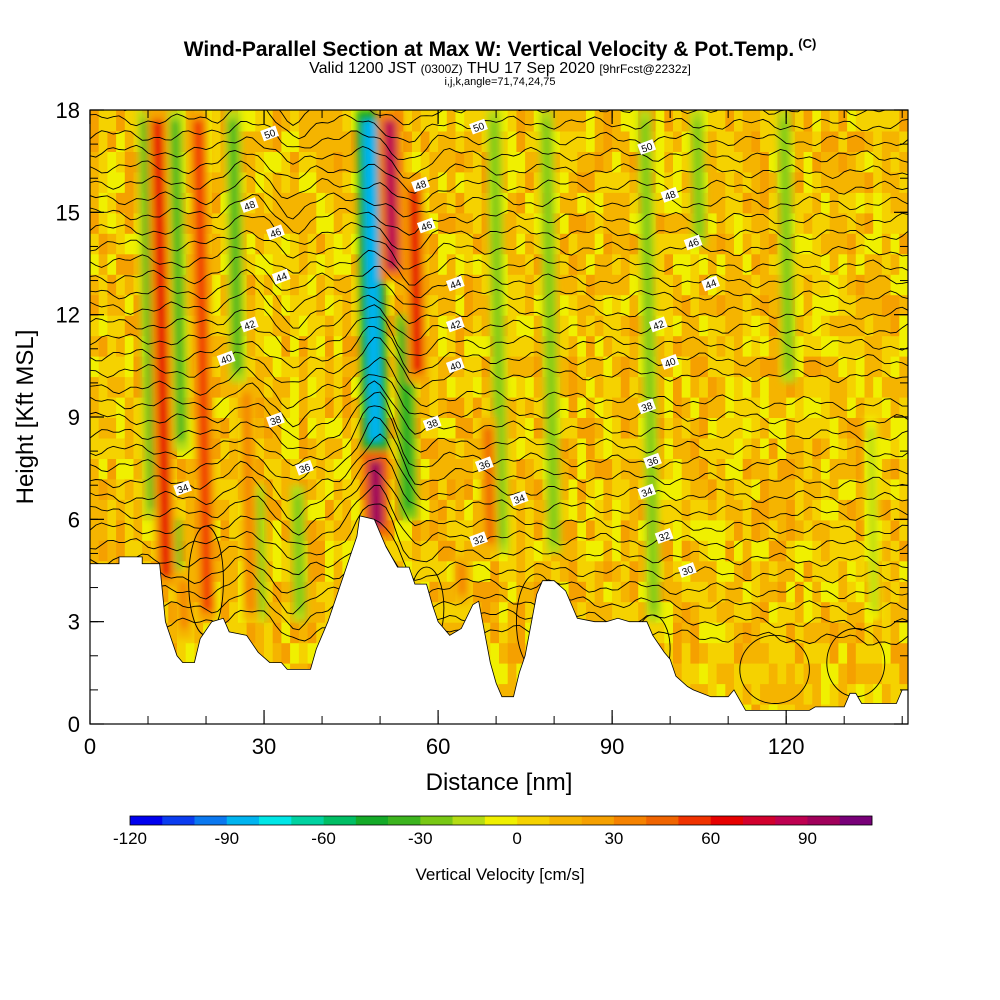 This screenshot has width=1000, height=1000. Describe the element at coordinates (74, 622) in the screenshot. I see `y-tick-label: 3` at that location.